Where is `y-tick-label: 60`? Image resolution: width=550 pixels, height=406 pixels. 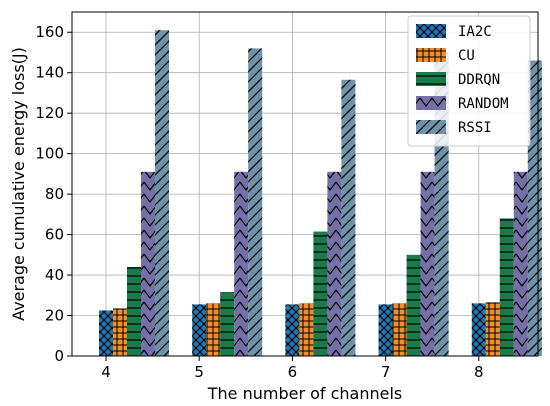
y-tick-label: 60 is located at coordinates (54, 235).